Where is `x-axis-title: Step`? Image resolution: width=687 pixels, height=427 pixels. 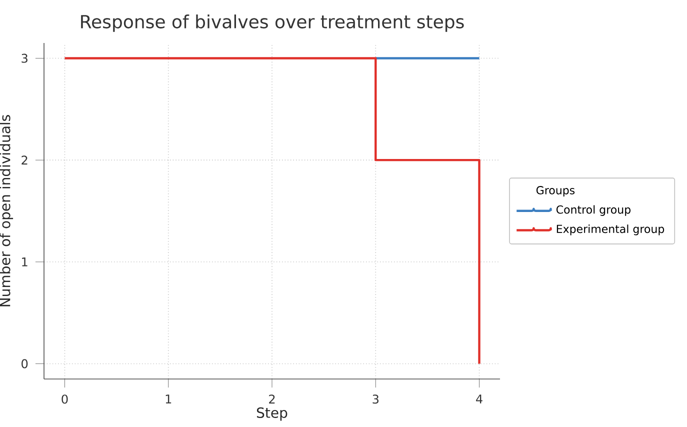 x-axis-title: Step is located at coordinates (272, 414).